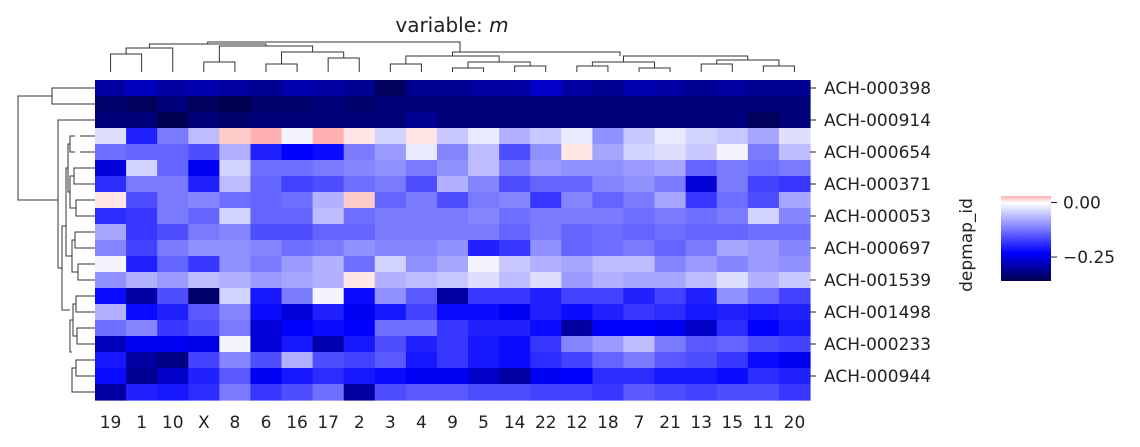  I want to click on column-tick-label: 19, so click(111, 423).